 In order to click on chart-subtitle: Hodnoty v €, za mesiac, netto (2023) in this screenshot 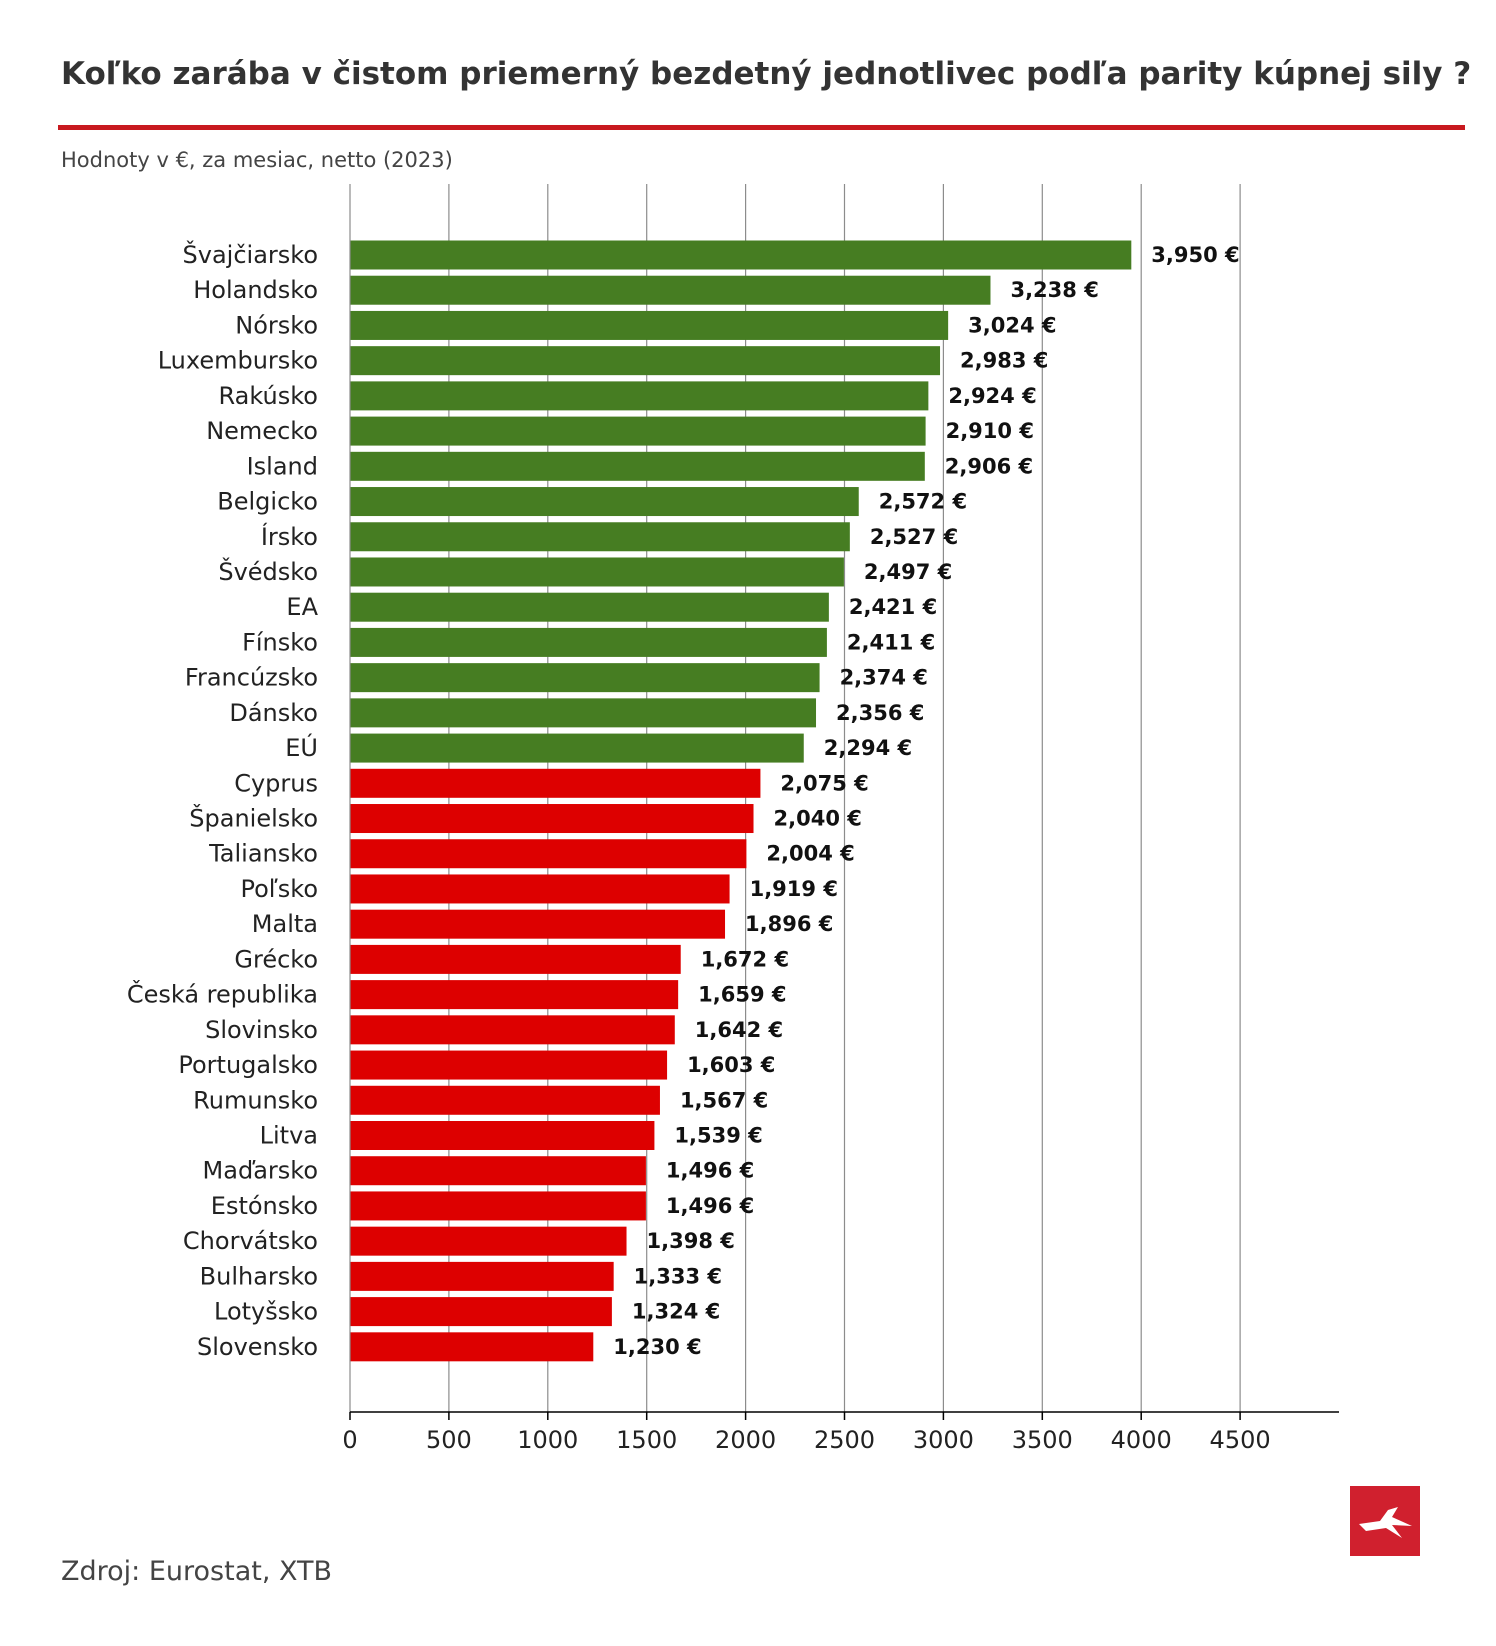, I will do `click(257, 160)`.